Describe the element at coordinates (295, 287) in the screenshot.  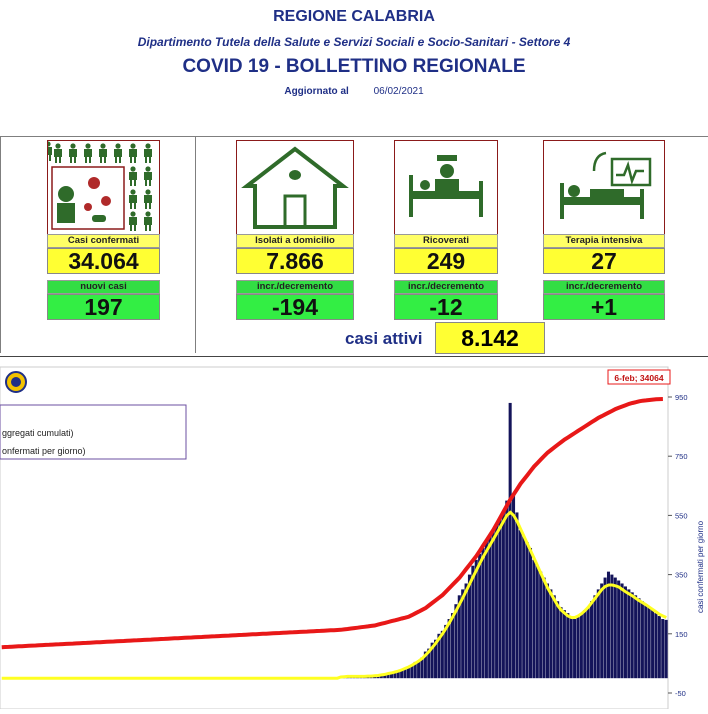
I see `home-isolation-change-label: incr./decremento` at that location.